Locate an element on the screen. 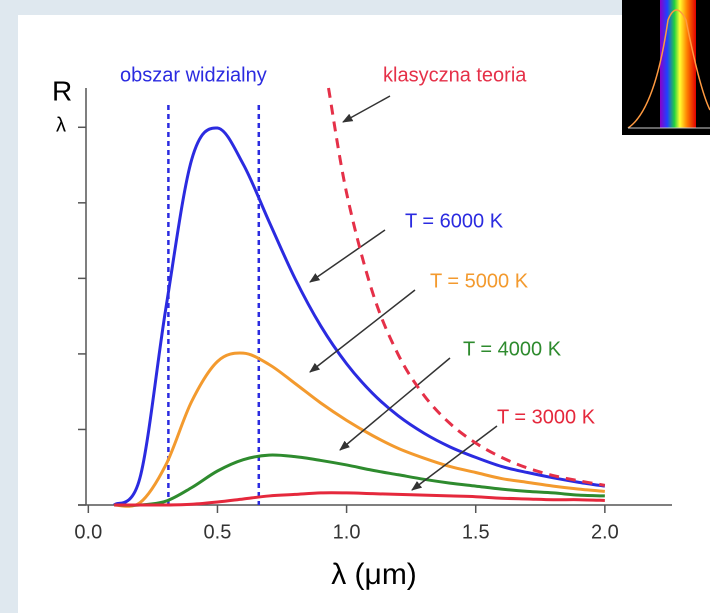  series-label: T = 4000 K is located at coordinates (512, 349).